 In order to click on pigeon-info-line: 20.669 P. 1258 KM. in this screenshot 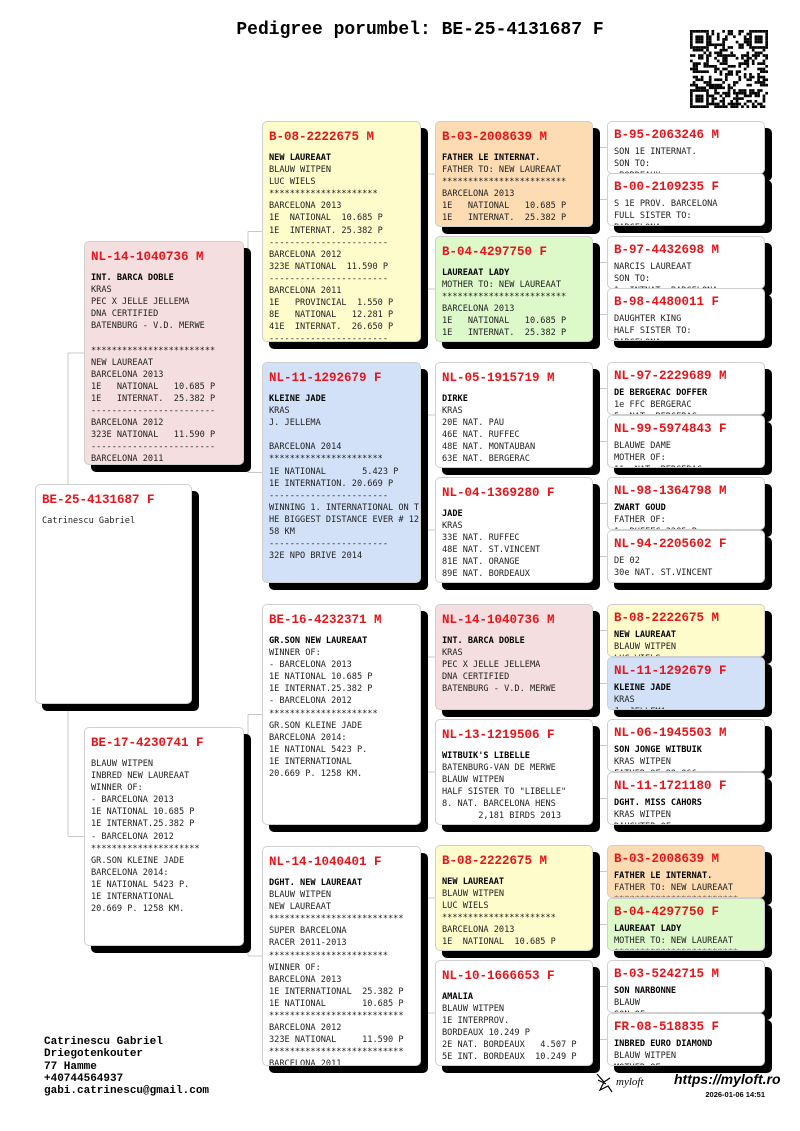, I will do `click(316, 774)`.